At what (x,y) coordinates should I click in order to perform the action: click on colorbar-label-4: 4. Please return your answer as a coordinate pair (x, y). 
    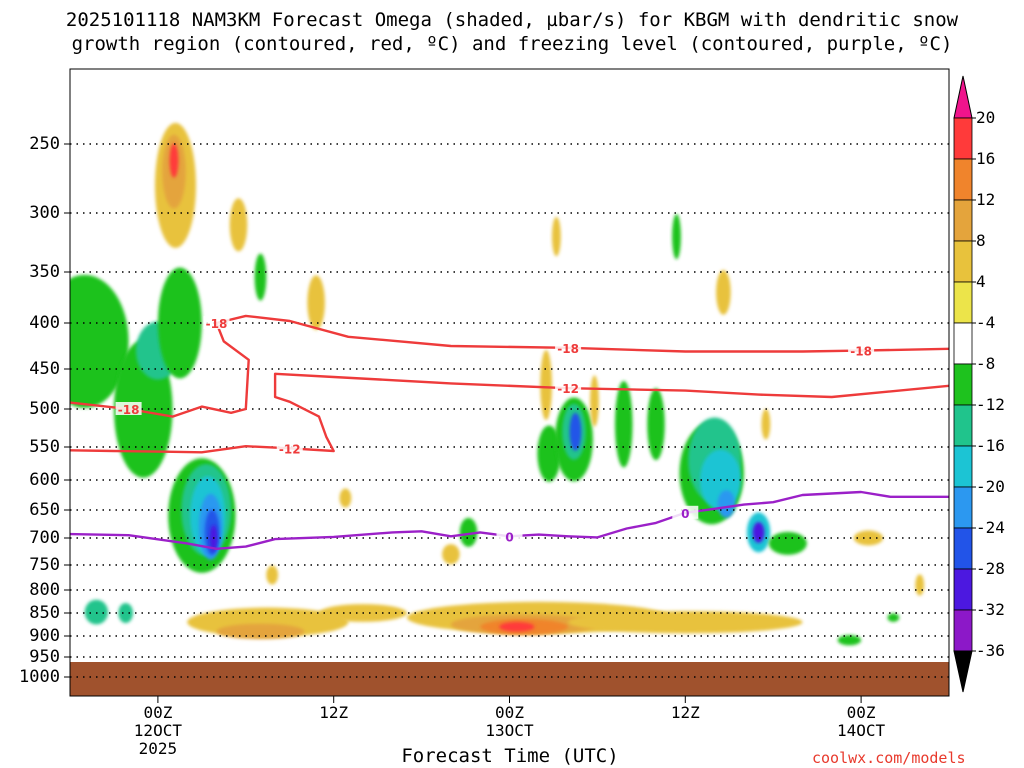
    Looking at the image, I should click on (981, 281).